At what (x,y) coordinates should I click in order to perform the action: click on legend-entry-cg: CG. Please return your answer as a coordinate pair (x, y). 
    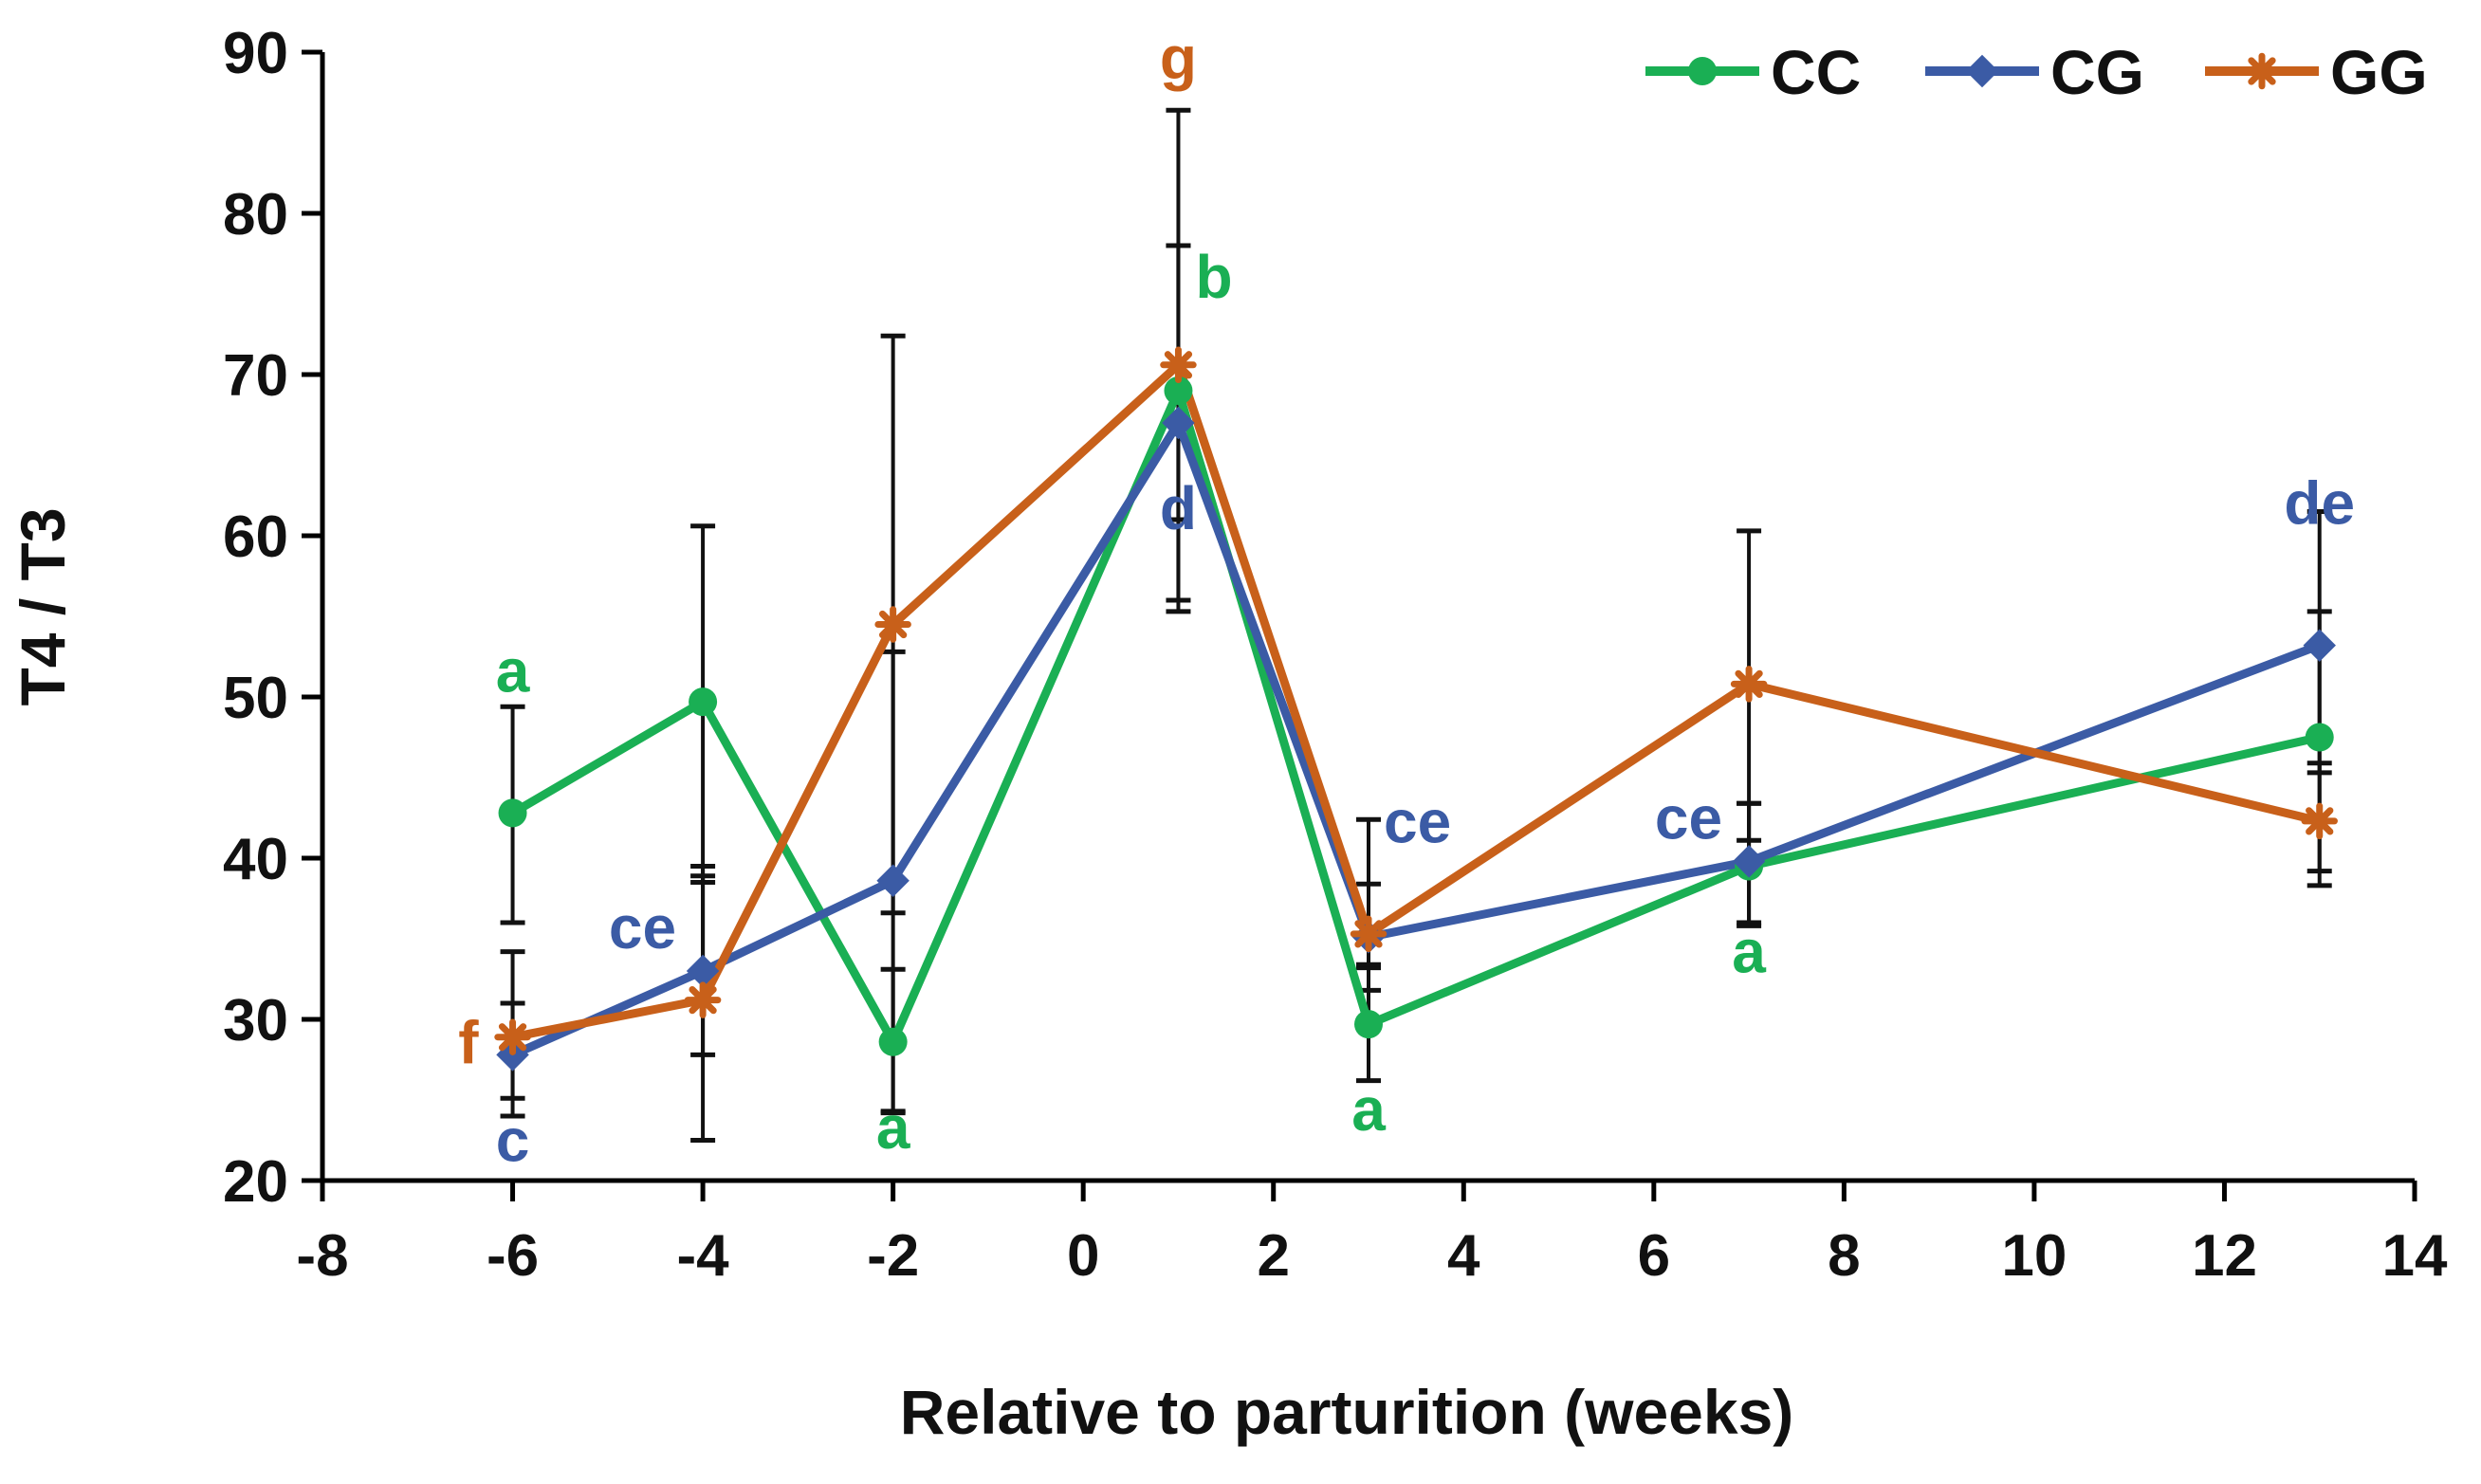
    Looking at the image, I should click on (2034, 72).